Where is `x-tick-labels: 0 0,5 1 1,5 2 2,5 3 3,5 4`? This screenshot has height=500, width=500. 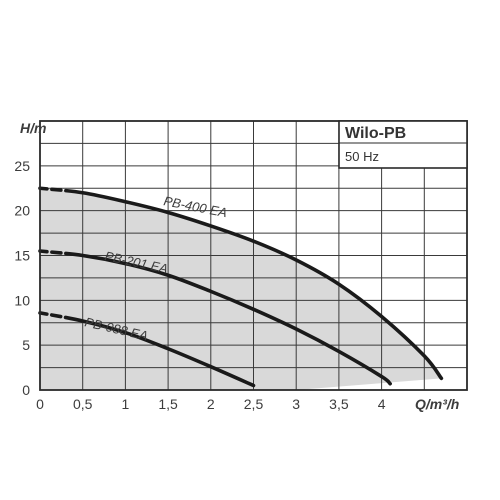
x-tick-labels: 0 0,5 1 1,5 2 2,5 3 3,5 4 is located at coordinates (211, 404).